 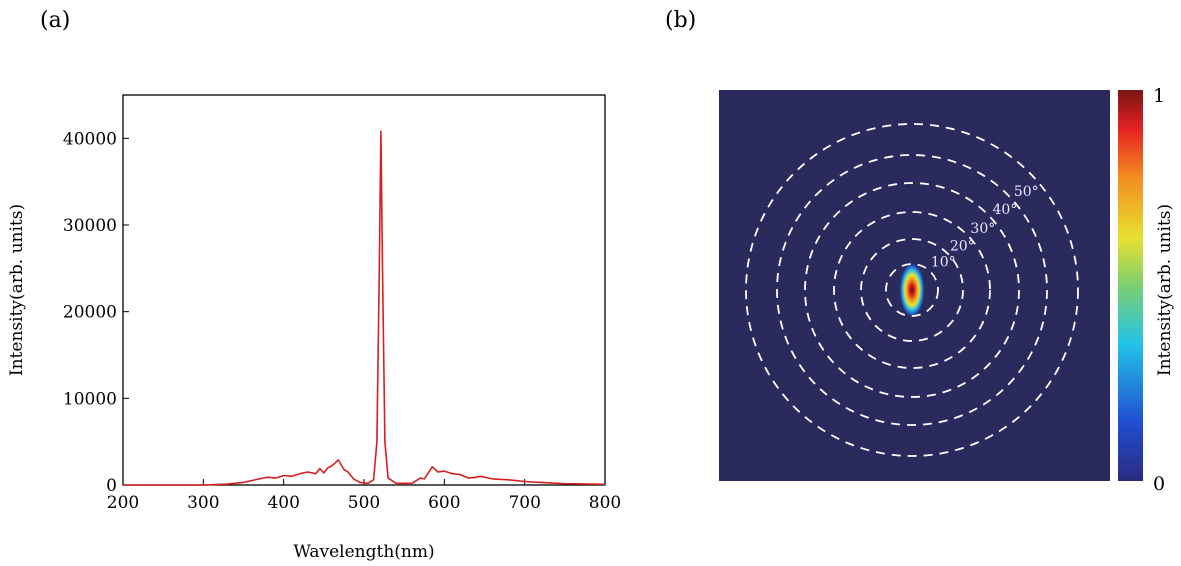 I want to click on intensity-spot, so click(x=912, y=290).